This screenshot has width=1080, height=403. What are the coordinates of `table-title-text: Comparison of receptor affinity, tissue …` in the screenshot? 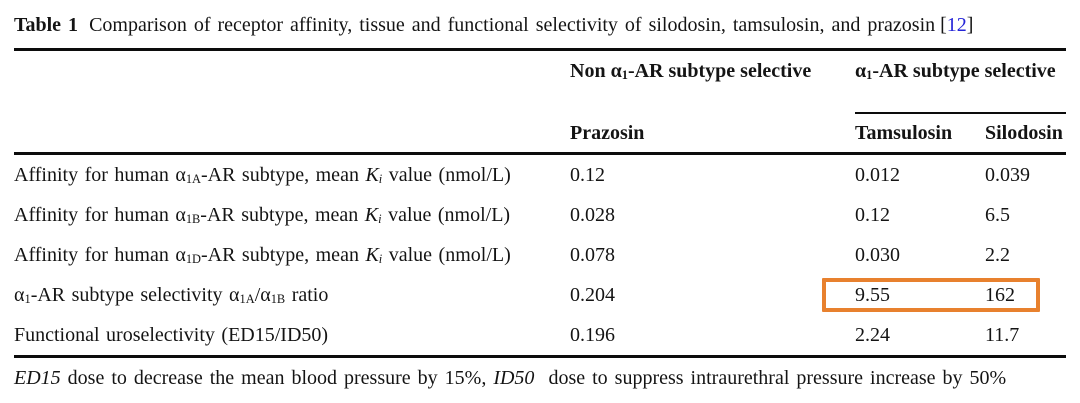 It's located at (512, 25).